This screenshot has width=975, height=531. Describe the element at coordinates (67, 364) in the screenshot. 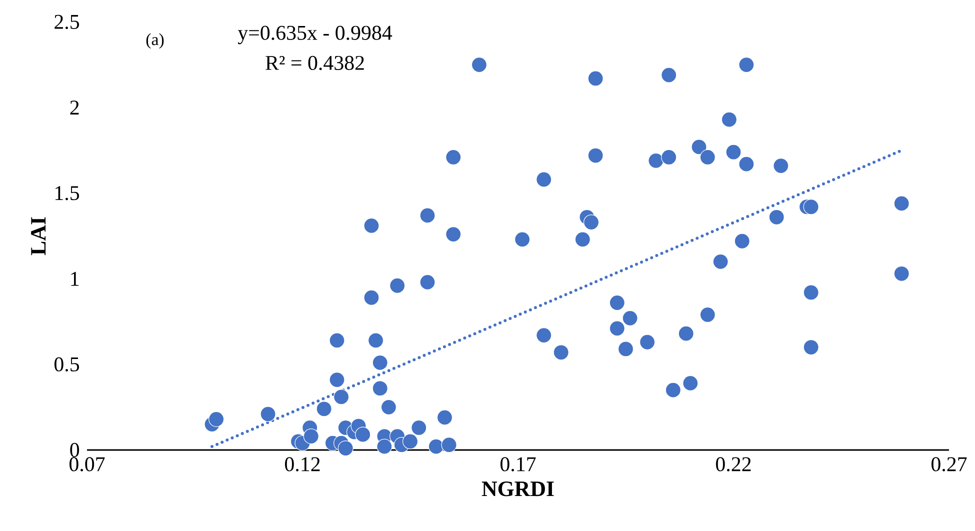

I see `y-tick-label: 0.5` at that location.